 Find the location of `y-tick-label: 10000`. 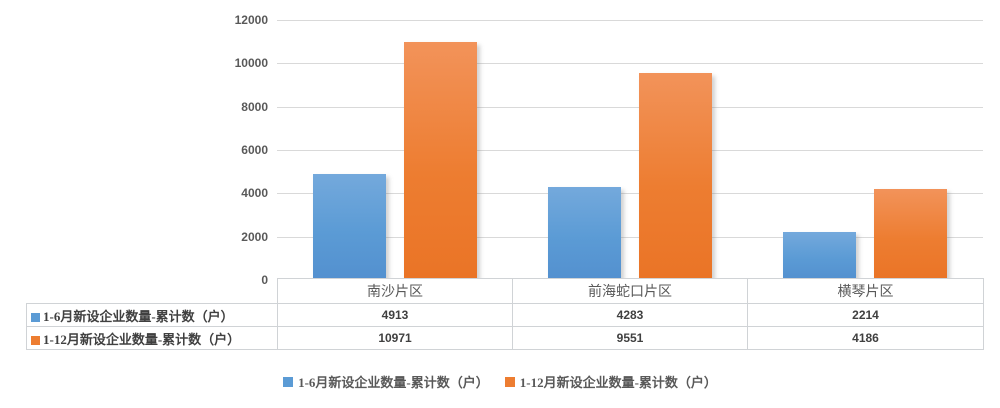

y-tick-label: 10000 is located at coordinates (251, 63).